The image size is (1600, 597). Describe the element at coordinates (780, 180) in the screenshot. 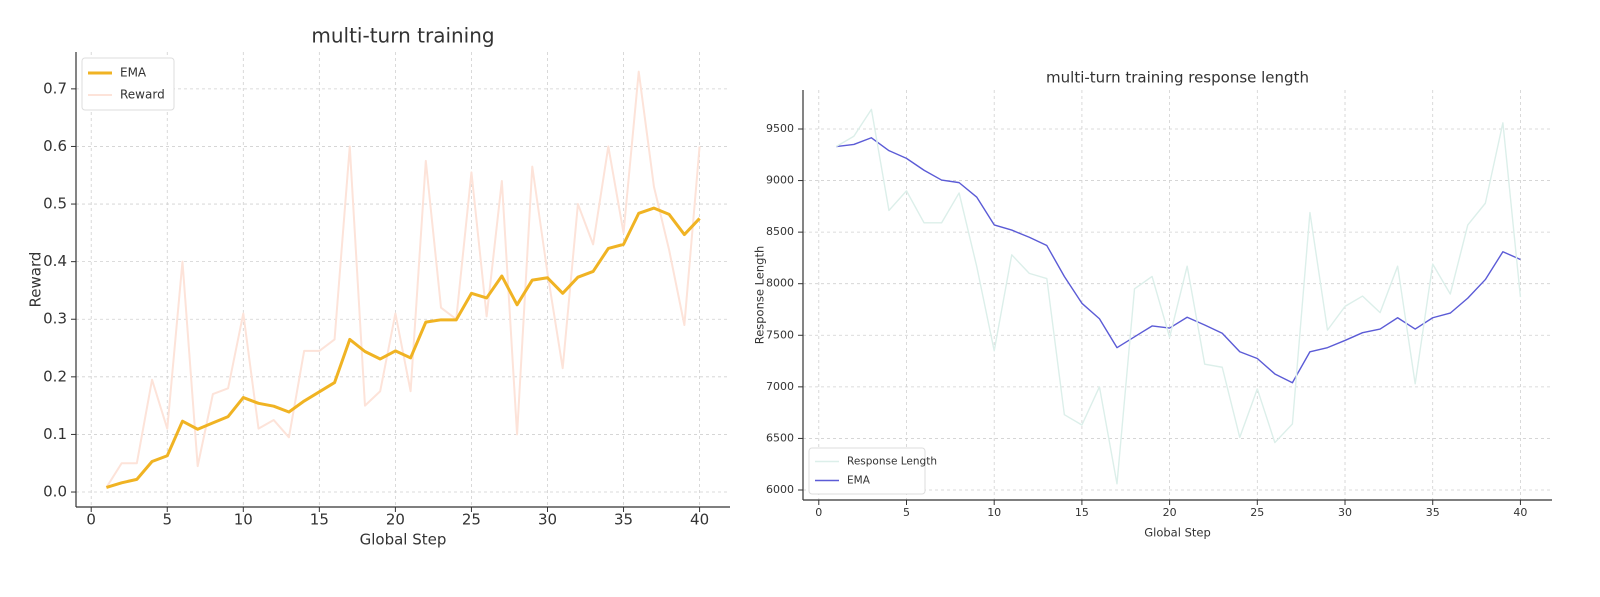

I see `y-tick-label: 9000` at that location.